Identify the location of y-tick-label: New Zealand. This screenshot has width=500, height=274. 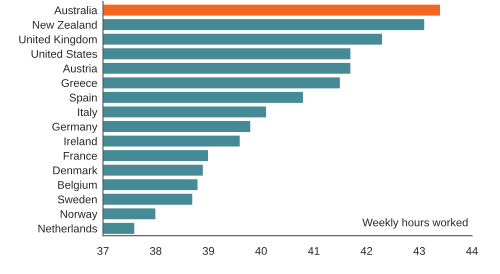
(64, 24).